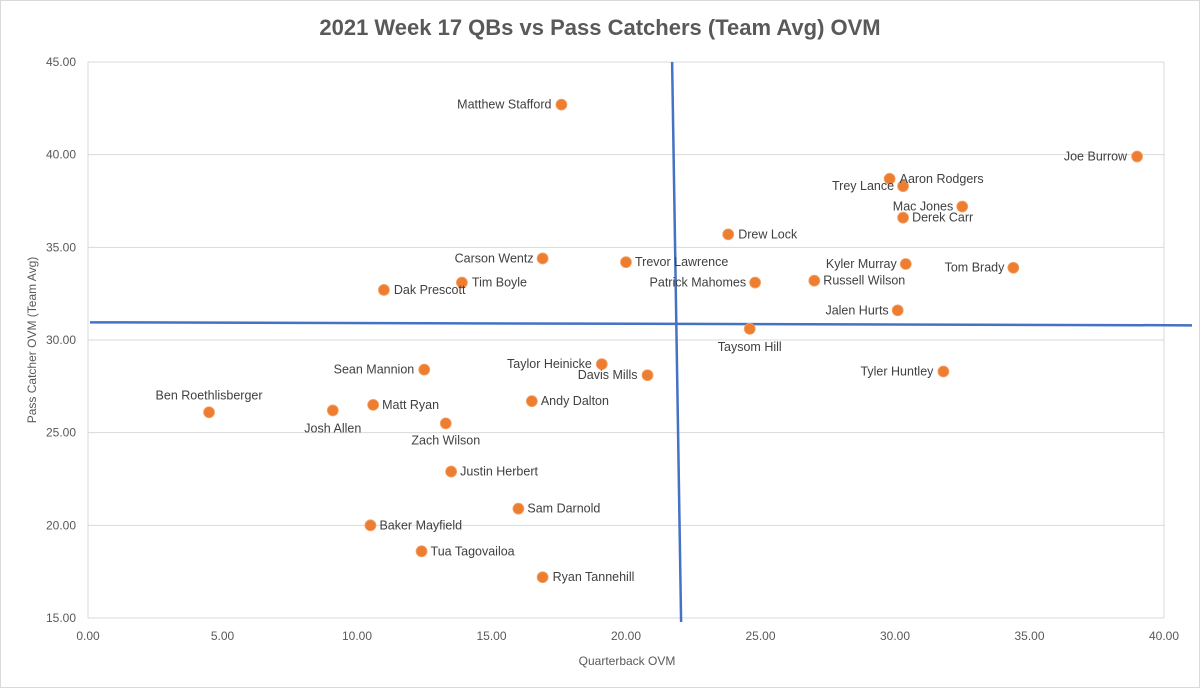 The height and width of the screenshot is (688, 1200). Describe the element at coordinates (676, 342) in the screenshot. I see `vertical-quadrant-line` at that location.